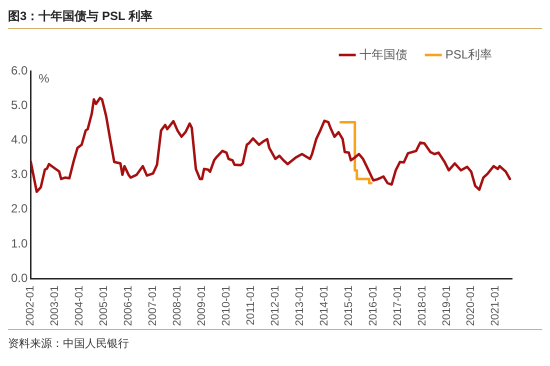 This screenshot has height=366, width=550. What do you see at coordinates (275, 18) in the screenshot?
I see `chart-title: 图3：十年国债与 PSL 利率` at bounding box center [275, 18].